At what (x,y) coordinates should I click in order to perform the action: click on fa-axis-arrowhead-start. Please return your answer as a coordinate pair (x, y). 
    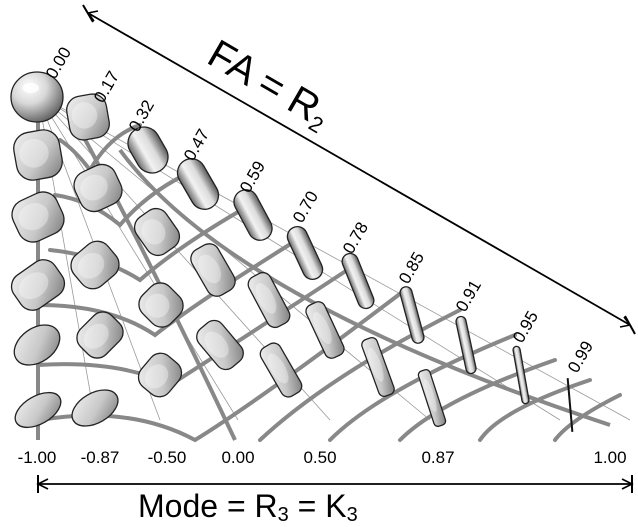
    Looking at the image, I should click on (92, 16).